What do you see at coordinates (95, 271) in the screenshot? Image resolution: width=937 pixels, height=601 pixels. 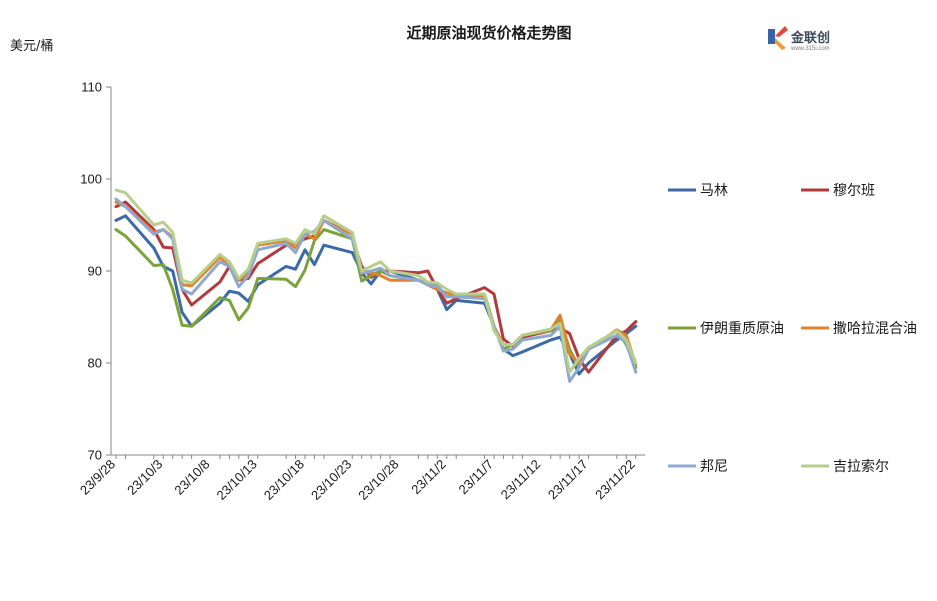 I see `y-tick-label: 90` at bounding box center [95, 271].